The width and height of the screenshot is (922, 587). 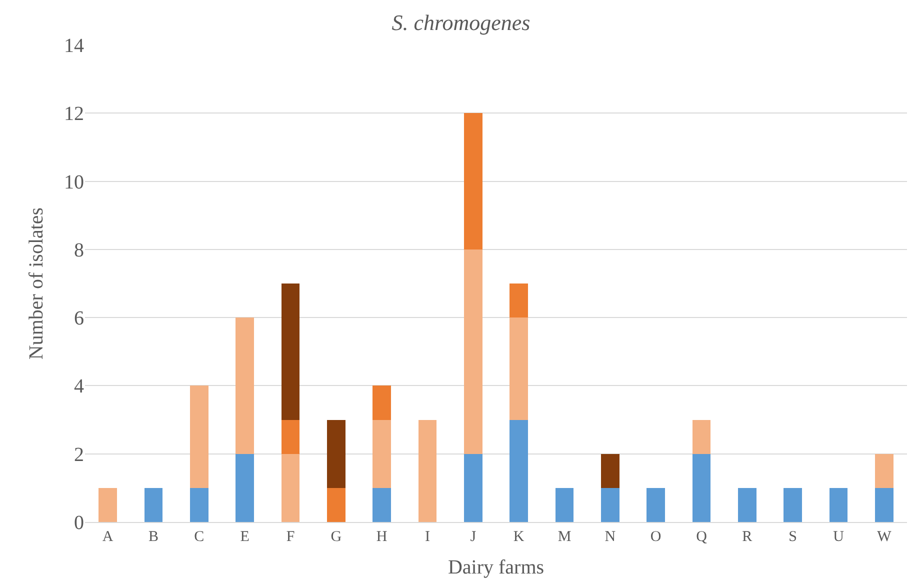 What do you see at coordinates (79, 523) in the screenshot?
I see `y-tick-label: 0` at bounding box center [79, 523].